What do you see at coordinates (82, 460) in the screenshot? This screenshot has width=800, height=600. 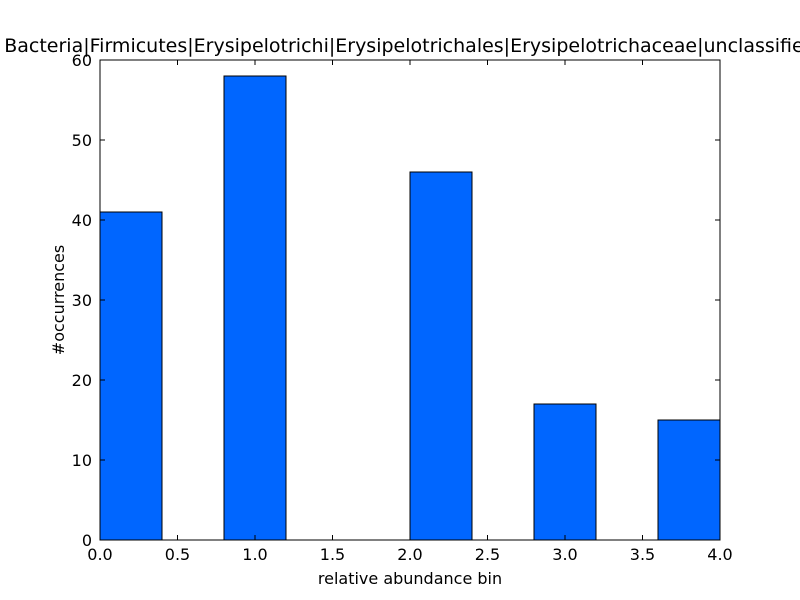 I see `y-tick-label: 10` at bounding box center [82, 460].